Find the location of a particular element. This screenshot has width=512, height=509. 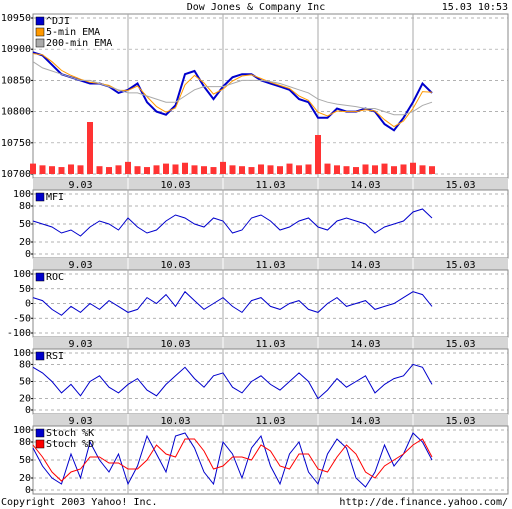

timestamp: 15.03 10:53 is located at coordinates (475, 7).